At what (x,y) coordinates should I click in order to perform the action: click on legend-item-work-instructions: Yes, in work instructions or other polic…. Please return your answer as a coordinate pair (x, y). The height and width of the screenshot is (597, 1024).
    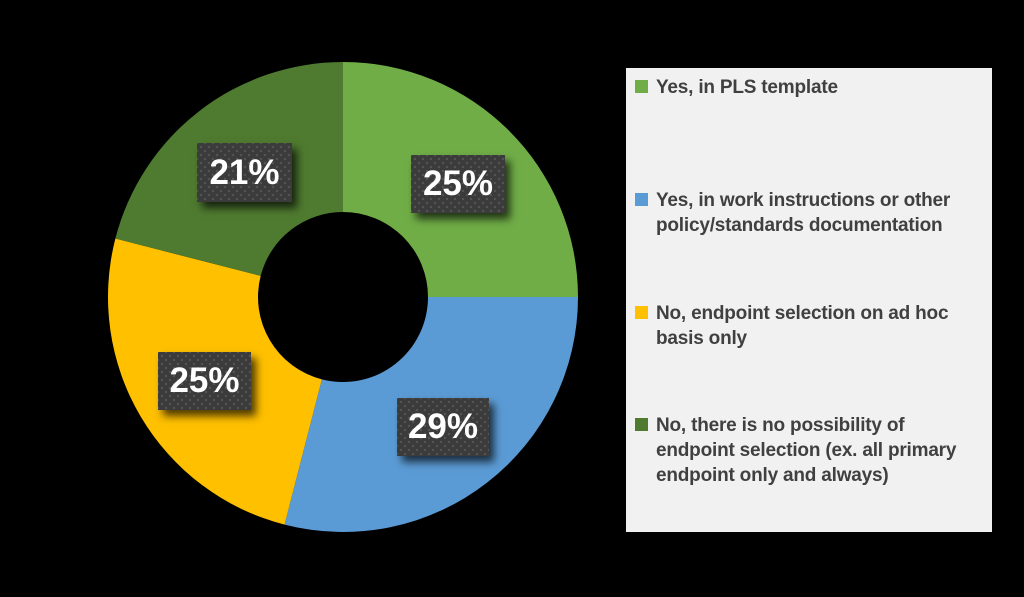
    Looking at the image, I should click on (809, 244).